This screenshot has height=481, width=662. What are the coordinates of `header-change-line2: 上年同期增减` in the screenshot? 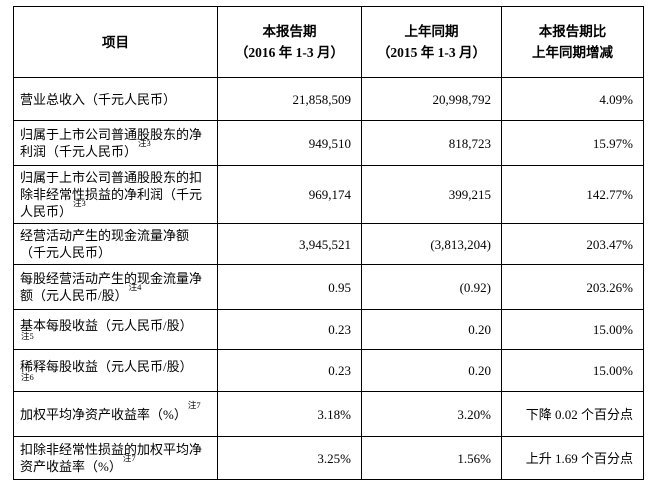 It's located at (572, 52).